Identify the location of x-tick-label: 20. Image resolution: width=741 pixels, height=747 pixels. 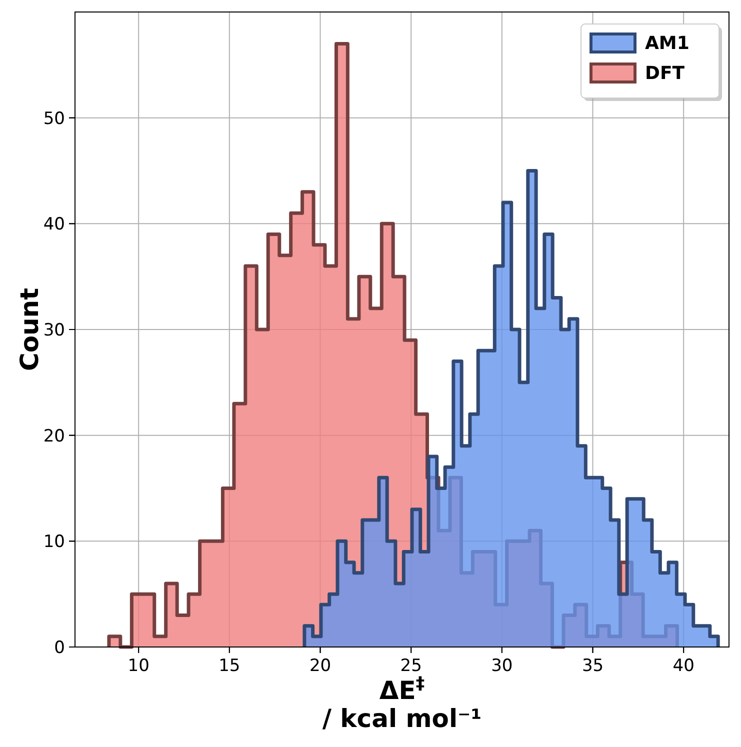
(320, 666).